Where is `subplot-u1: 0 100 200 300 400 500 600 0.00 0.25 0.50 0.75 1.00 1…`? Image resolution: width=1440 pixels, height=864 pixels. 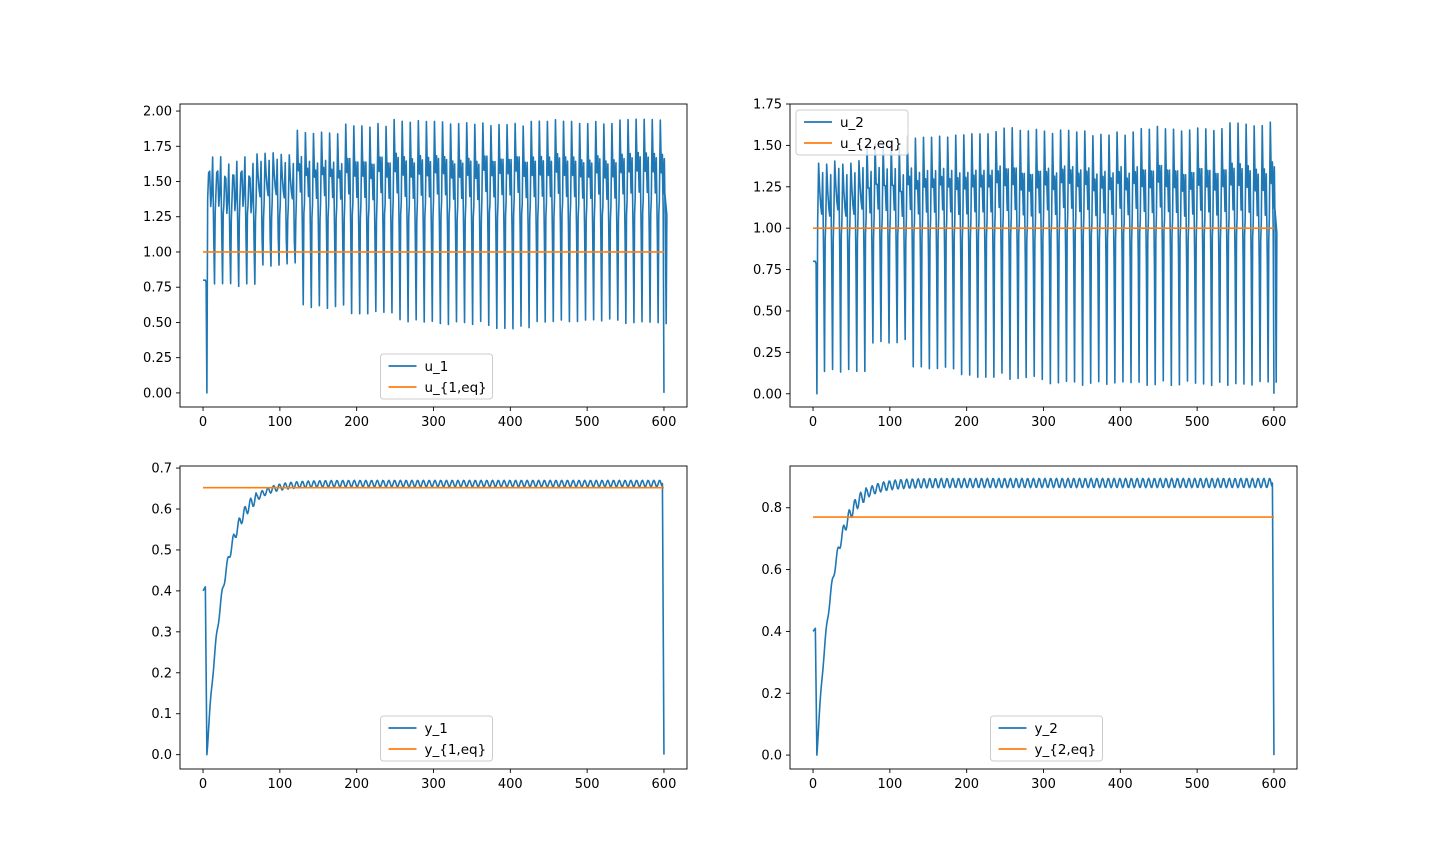 subplot-u1: 0 100 200 300 400 500 600 0.00 0.25 0.50 0.75 1.00 1… is located at coordinates (415, 266).